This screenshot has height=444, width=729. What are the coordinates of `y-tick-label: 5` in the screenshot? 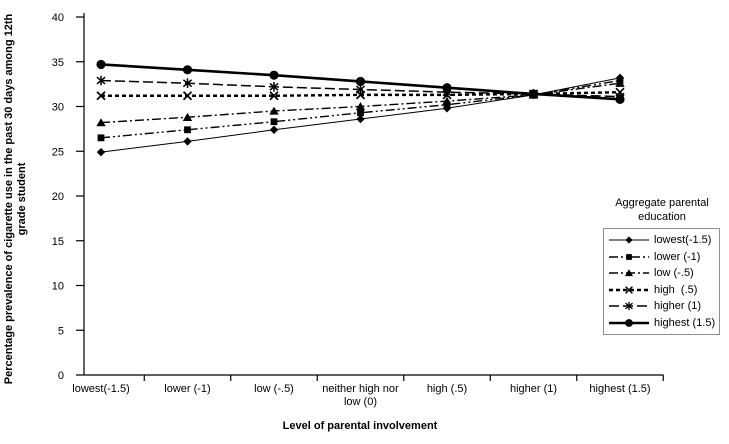 It's located at (61, 331).